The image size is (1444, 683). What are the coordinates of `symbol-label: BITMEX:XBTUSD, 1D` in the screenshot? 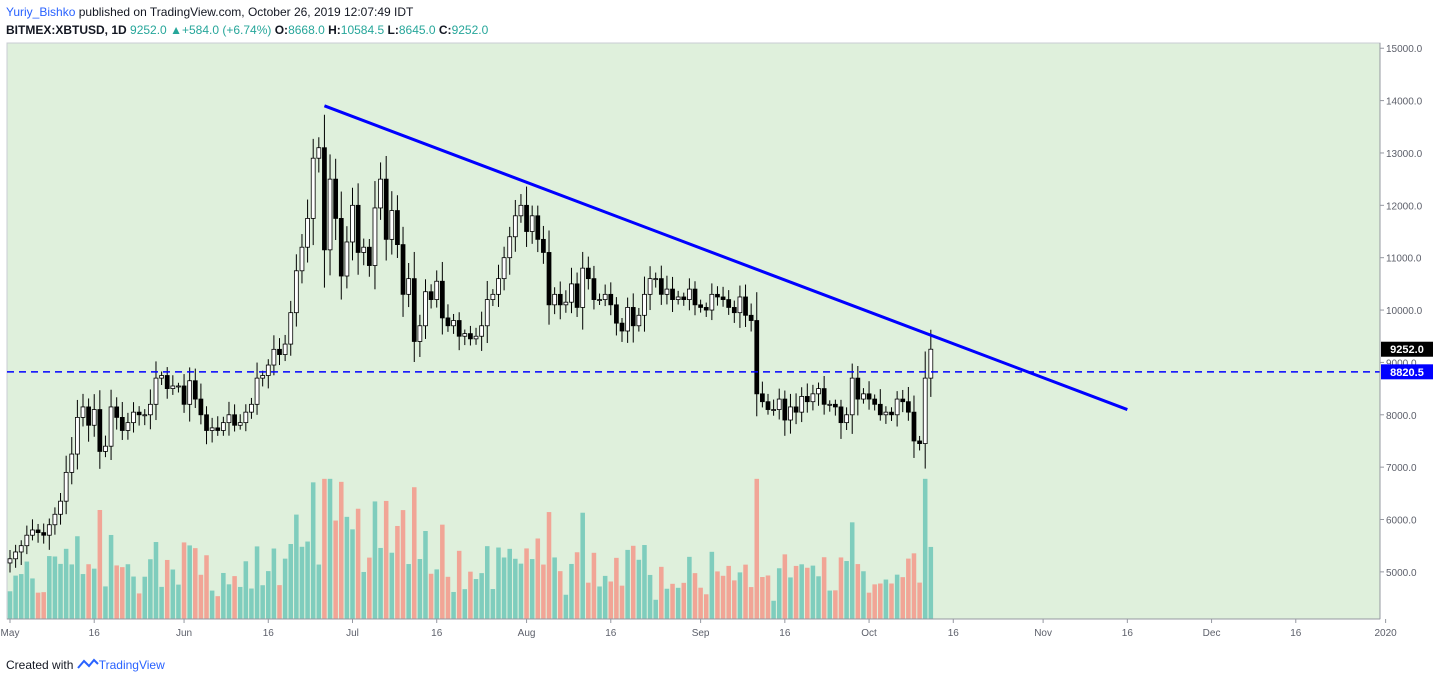 It's located at (66, 30).